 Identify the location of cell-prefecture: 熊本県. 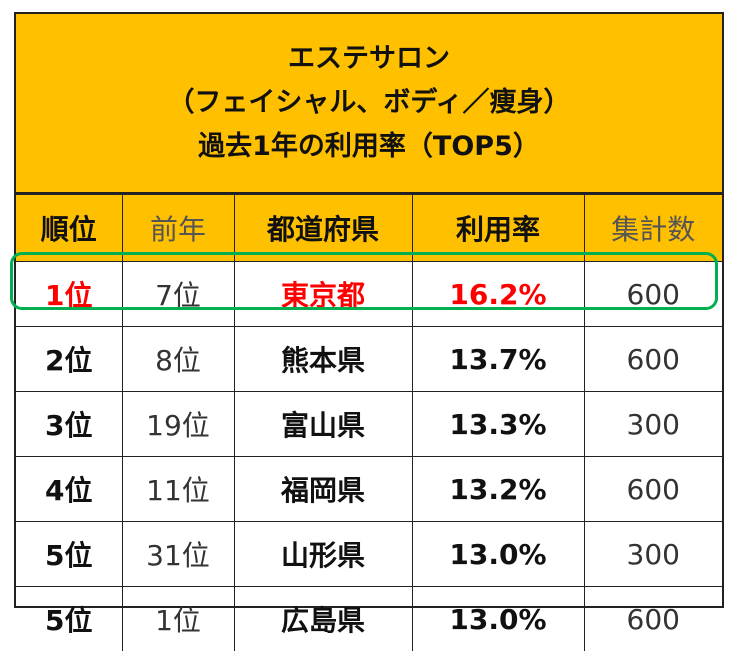
(323, 359).